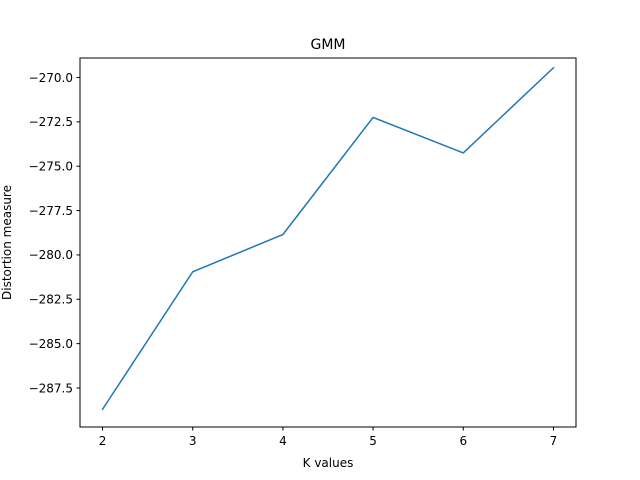 The width and height of the screenshot is (640, 480). Describe the element at coordinates (554, 441) in the screenshot. I see `x-tick-label: 7` at that location.